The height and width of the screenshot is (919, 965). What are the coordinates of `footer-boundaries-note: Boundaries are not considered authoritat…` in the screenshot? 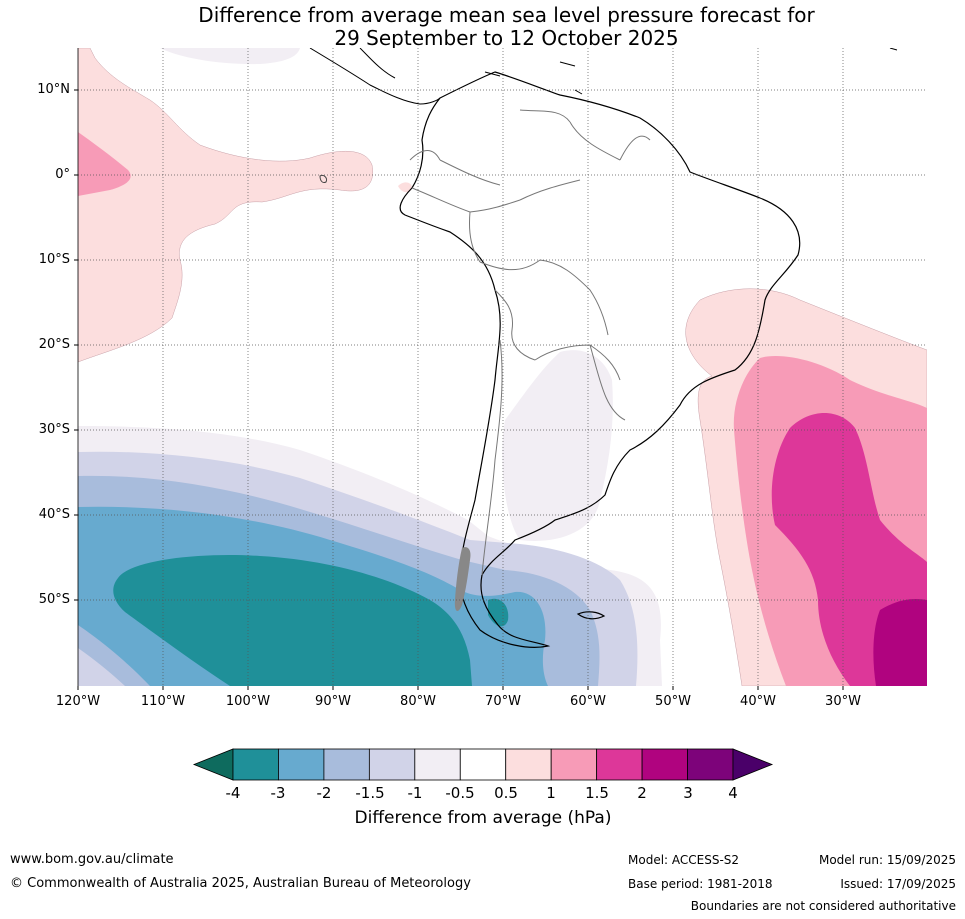 It's located at (823, 906).